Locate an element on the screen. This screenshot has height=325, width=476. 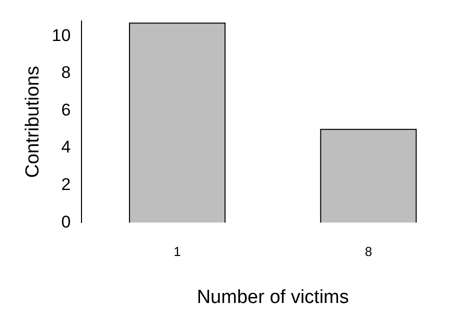
y-axis-title: Contributions is located at coordinates (33, 122).